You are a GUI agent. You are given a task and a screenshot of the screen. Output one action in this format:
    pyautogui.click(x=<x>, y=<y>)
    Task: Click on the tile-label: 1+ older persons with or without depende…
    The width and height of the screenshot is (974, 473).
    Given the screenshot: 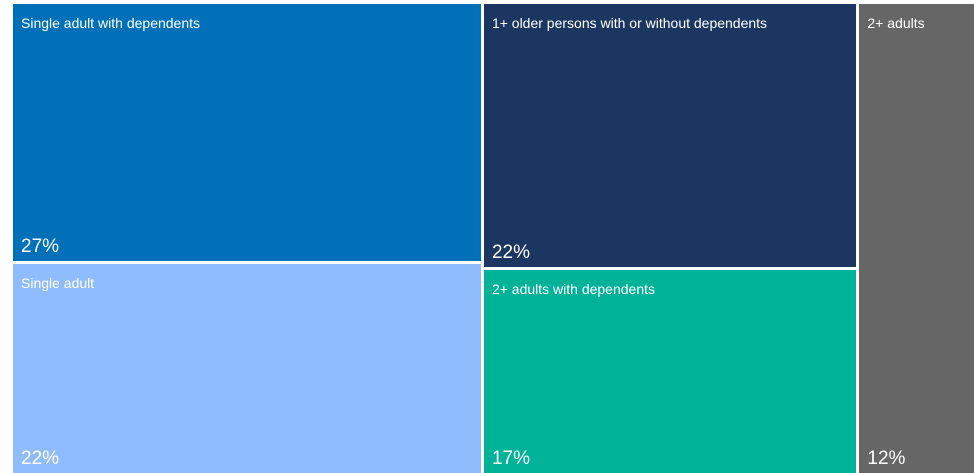 What is the action you would take?
    pyautogui.click(x=629, y=23)
    